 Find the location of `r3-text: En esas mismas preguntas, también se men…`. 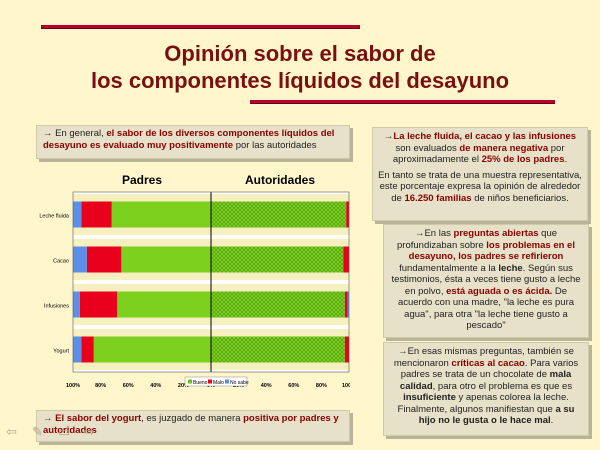

r3-text: En esas mismas preguntas, también se men… is located at coordinates (483, 357).